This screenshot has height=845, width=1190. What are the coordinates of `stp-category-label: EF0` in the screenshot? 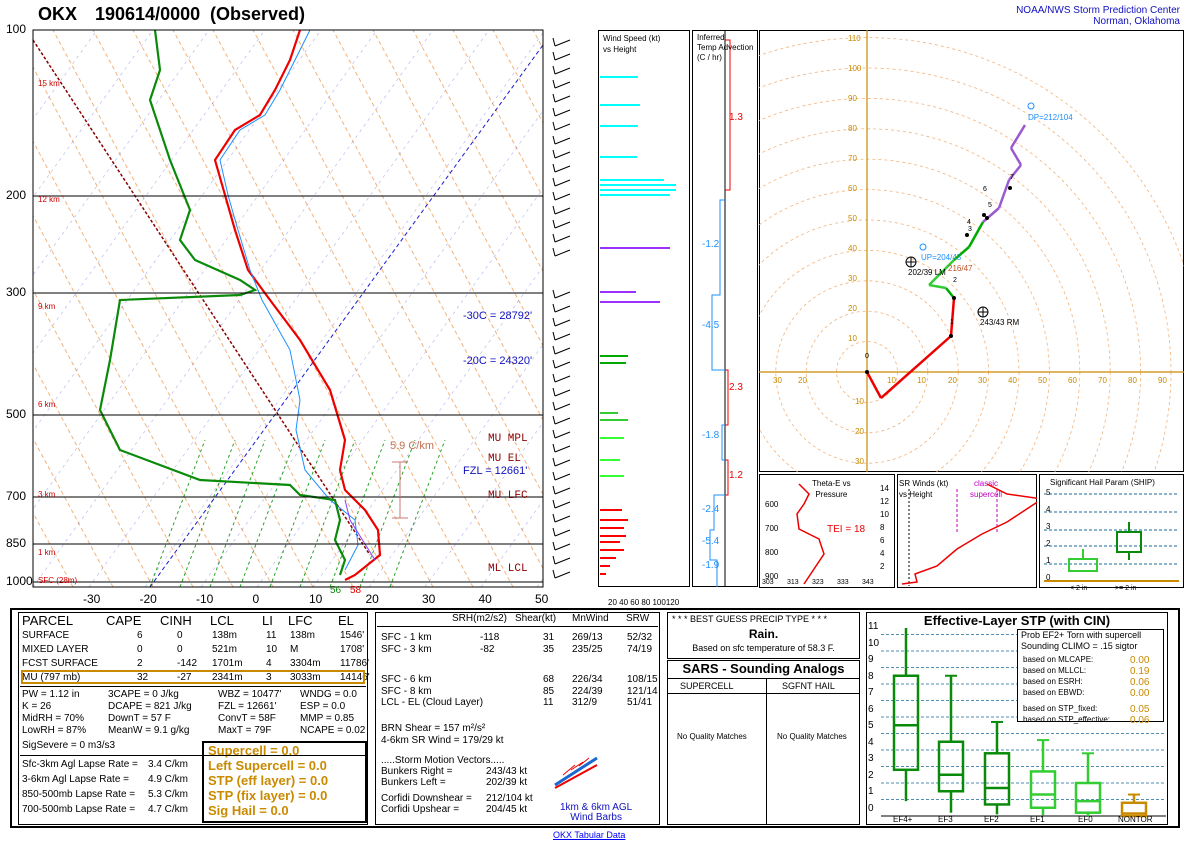 It's located at (1085, 819).